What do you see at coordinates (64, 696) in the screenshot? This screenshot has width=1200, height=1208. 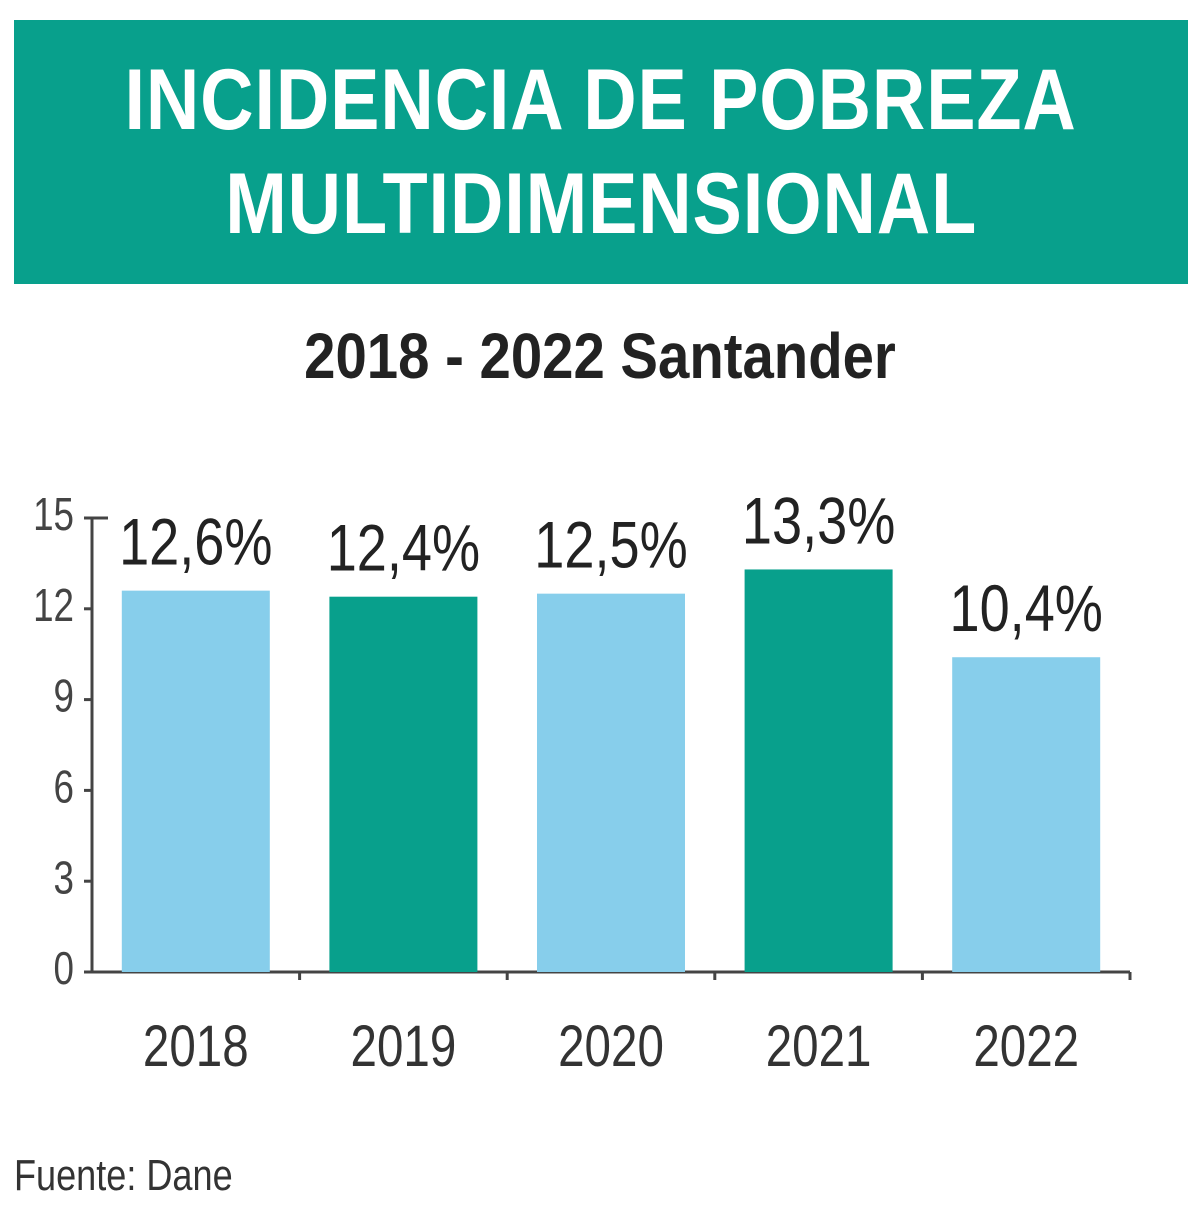 I see `y-tick-label: 9` at bounding box center [64, 696].